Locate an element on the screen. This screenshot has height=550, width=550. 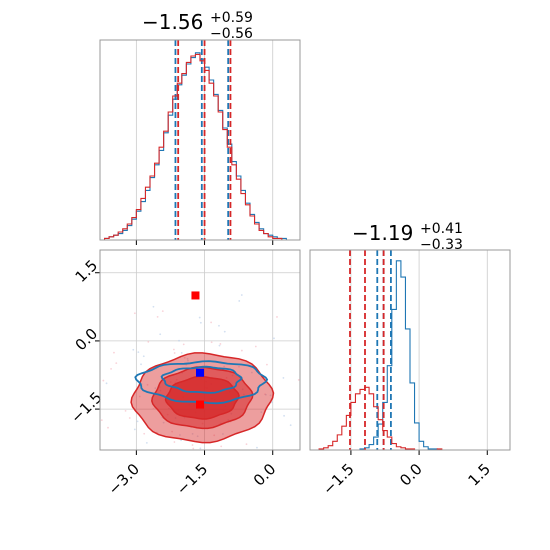
panel-title-y-main: −1.19 is located at coordinates (382, 233).